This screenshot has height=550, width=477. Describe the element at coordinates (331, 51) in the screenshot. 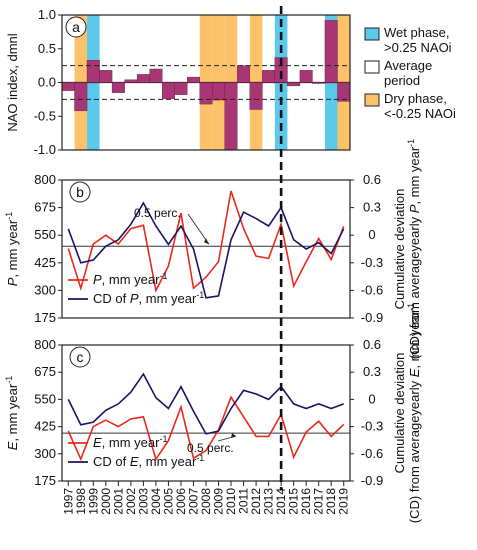

I see `nao-bar-2018` at that location.